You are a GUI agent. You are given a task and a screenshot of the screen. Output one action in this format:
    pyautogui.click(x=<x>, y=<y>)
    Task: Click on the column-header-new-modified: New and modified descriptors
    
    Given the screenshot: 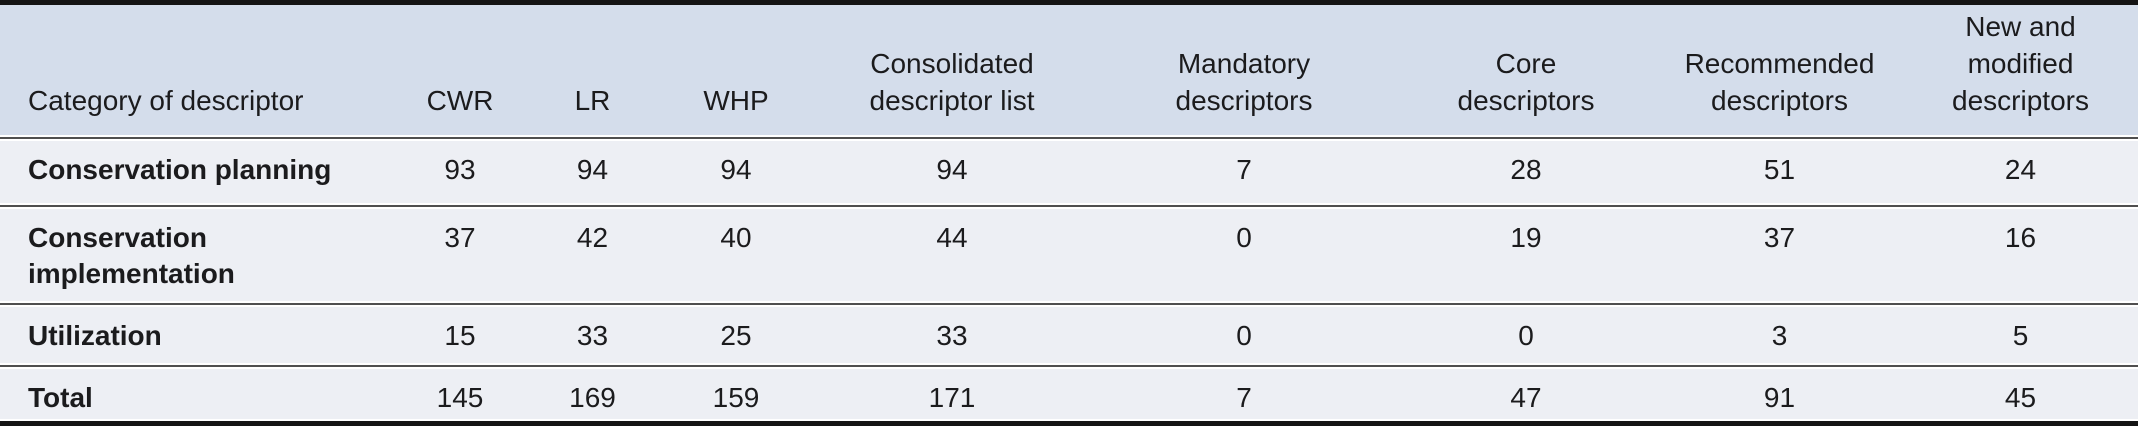 What is the action you would take?
    pyautogui.click(x=2020, y=63)
    